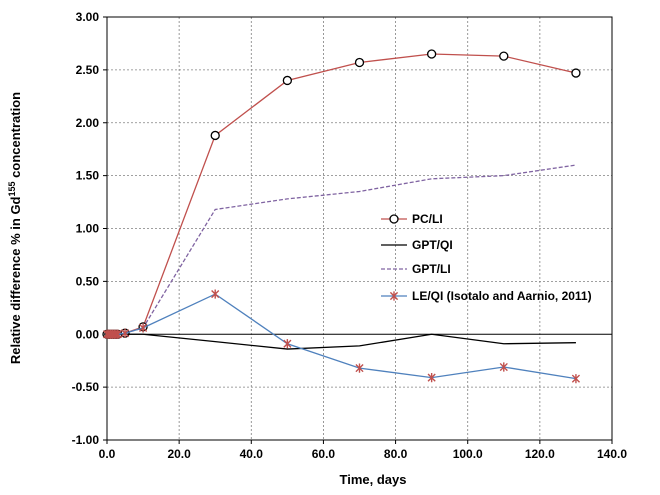  What do you see at coordinates (432, 245) in the screenshot?
I see `legend-label: GPT/QI` at bounding box center [432, 245].